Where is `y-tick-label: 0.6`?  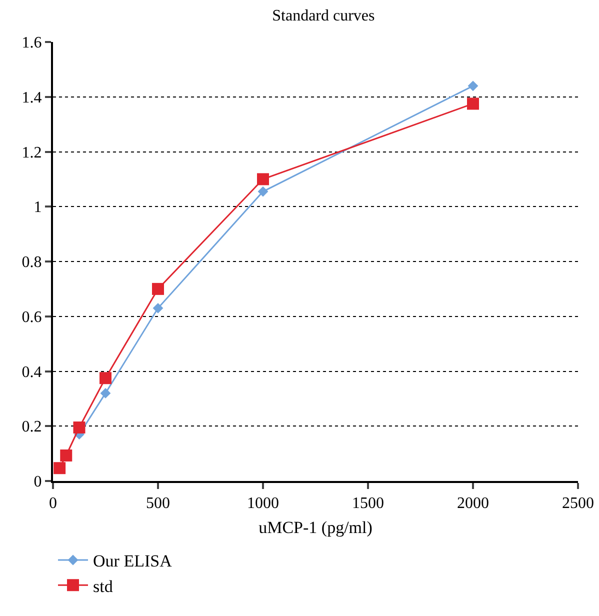 y-tick-label: 0.6 is located at coordinates (32, 317).